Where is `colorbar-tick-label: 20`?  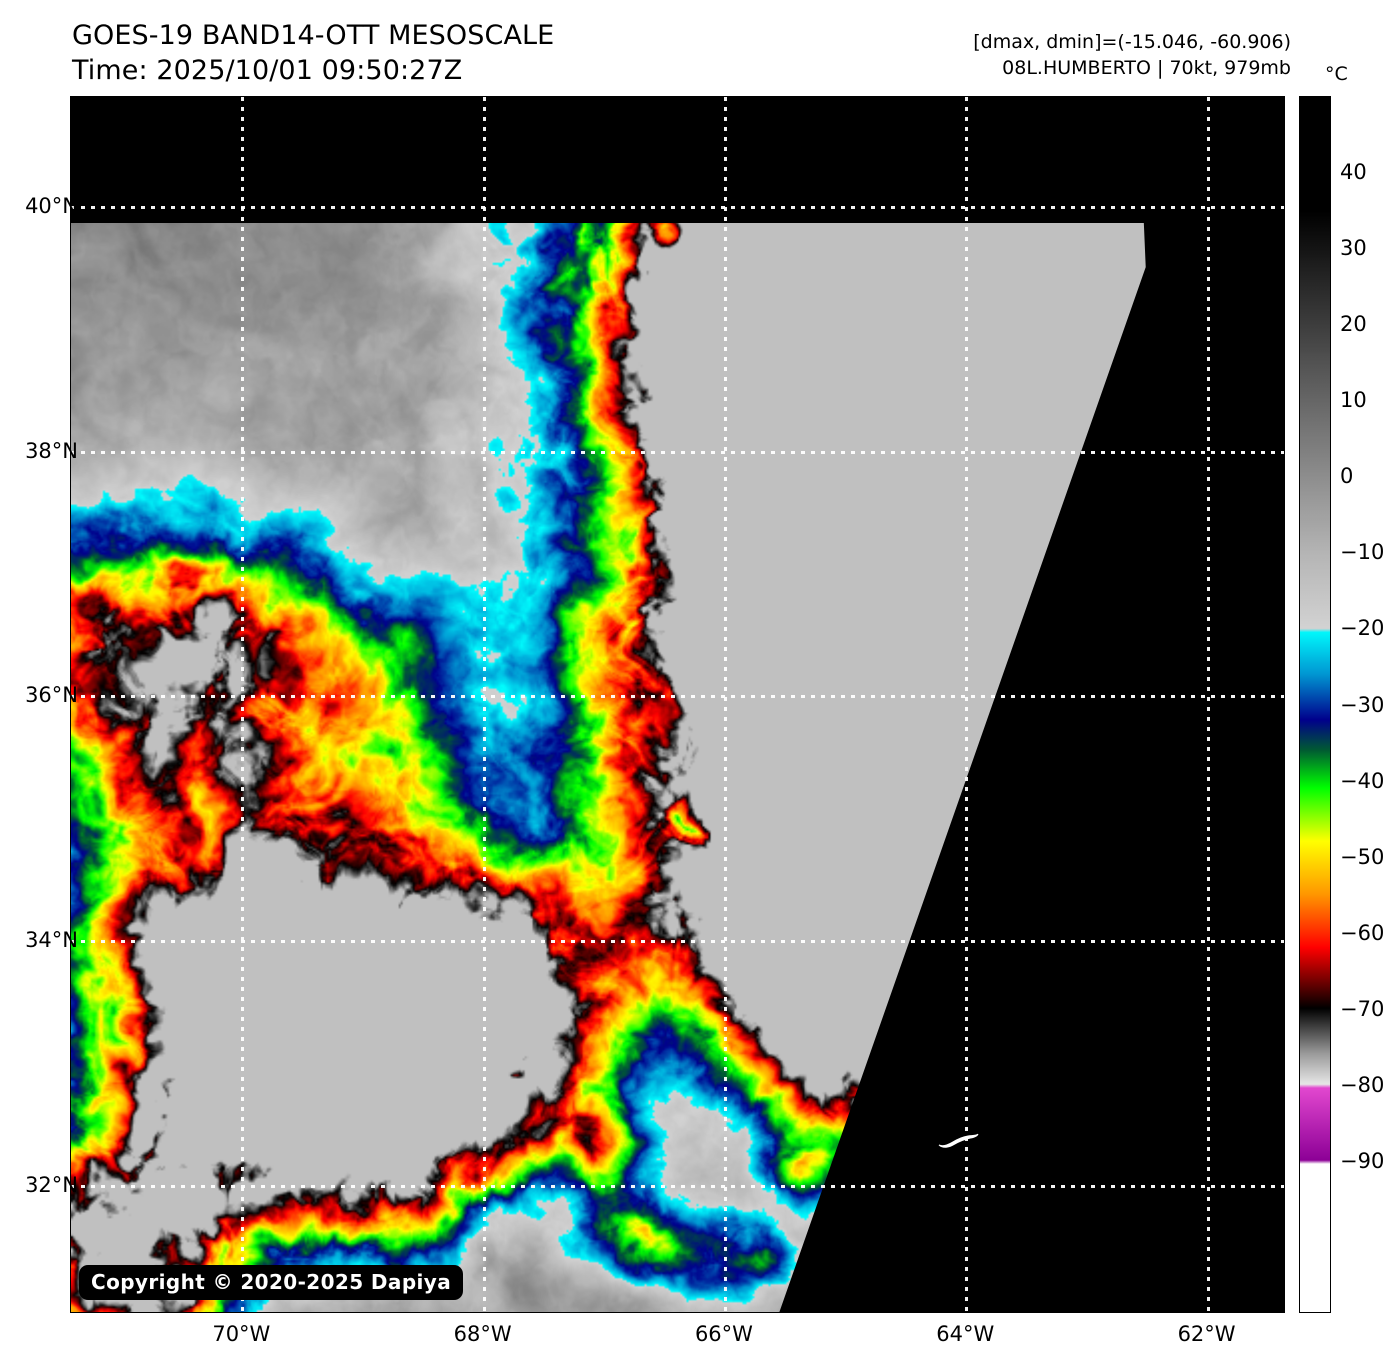
colorbar-tick-label: 20 is located at coordinates (1353, 324).